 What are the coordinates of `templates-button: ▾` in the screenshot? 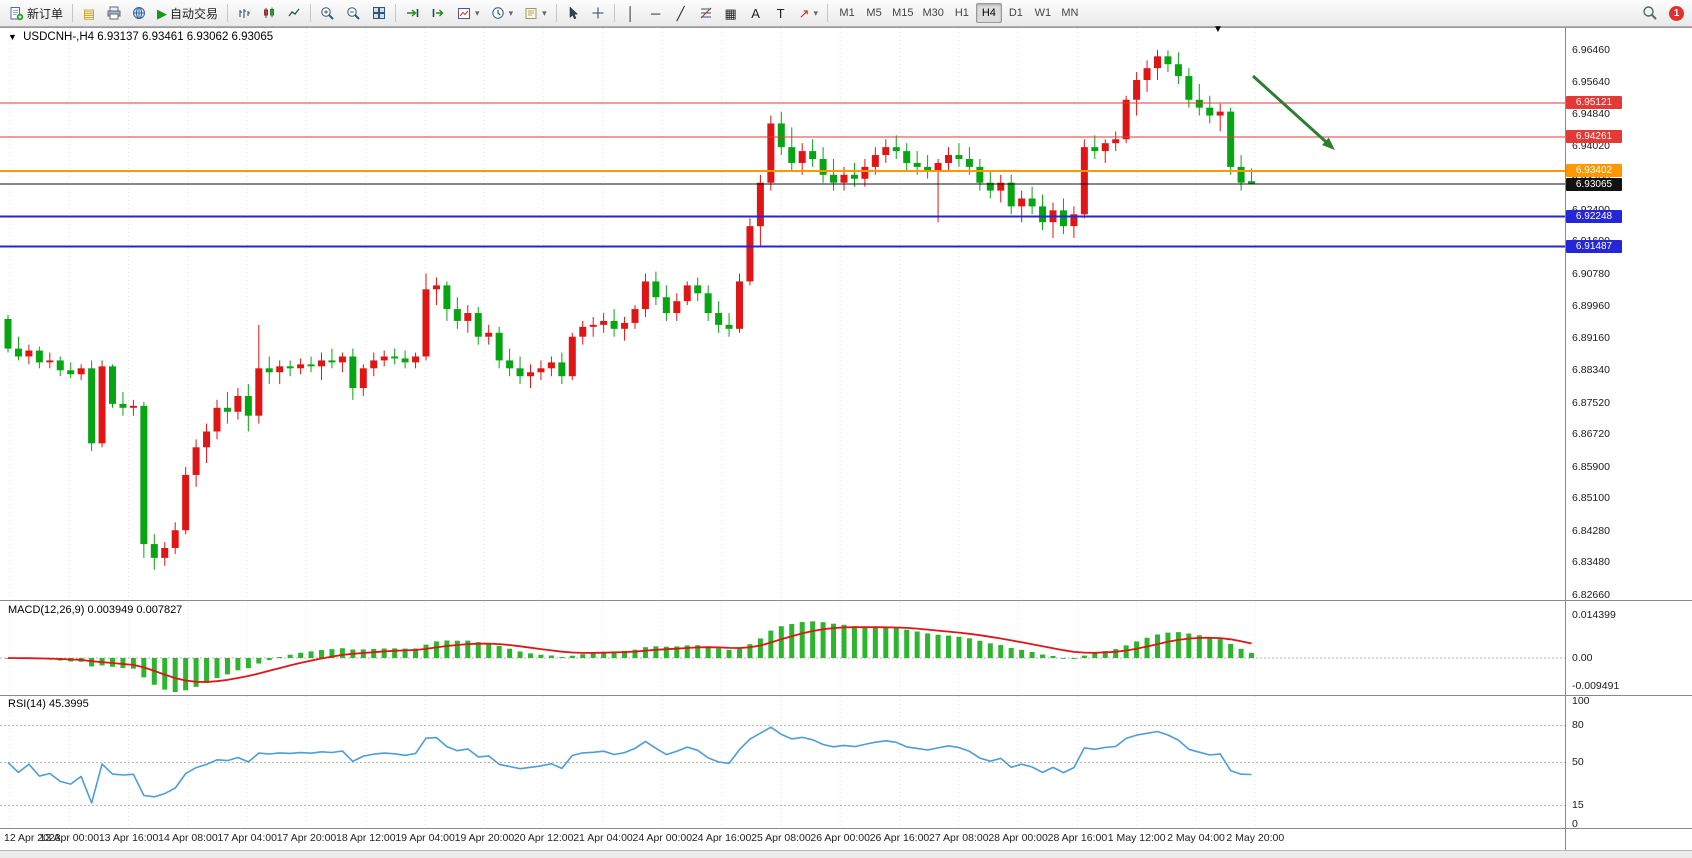 It's located at (535, 13).